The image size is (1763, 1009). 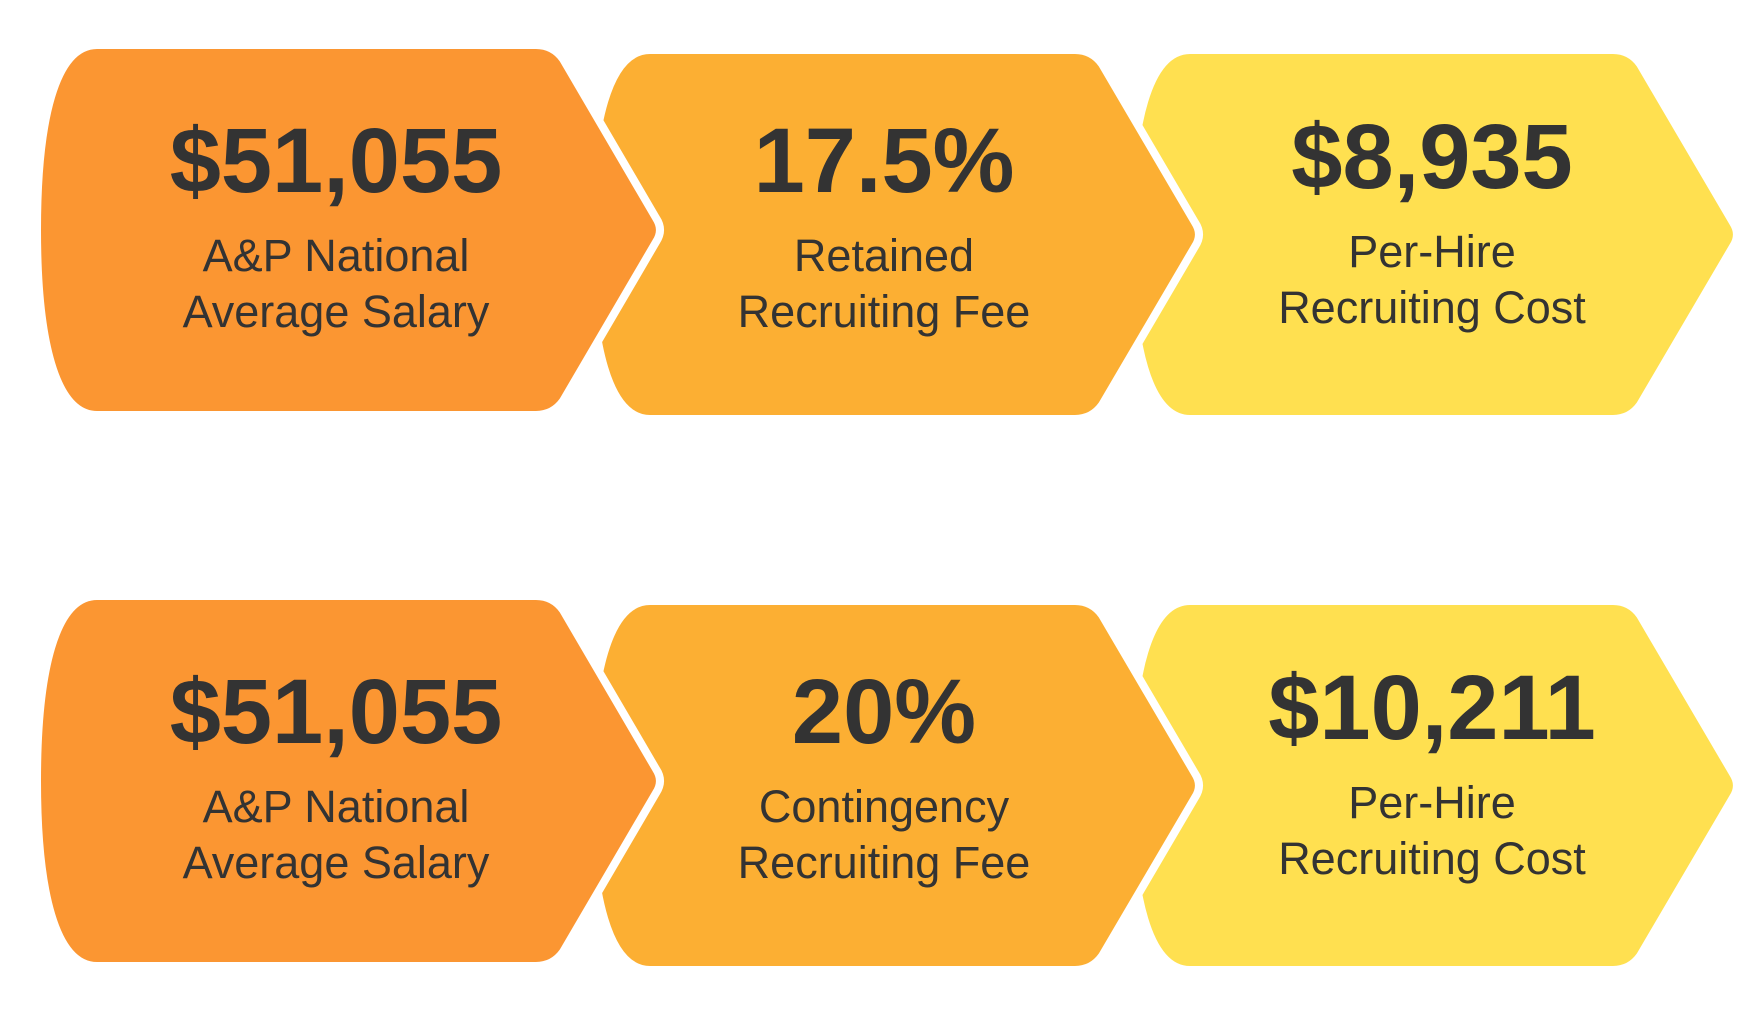 What do you see at coordinates (1431, 770) in the screenshot?
I see `step-cost: $10,211 Per-Hire Recruiting Cost` at bounding box center [1431, 770].